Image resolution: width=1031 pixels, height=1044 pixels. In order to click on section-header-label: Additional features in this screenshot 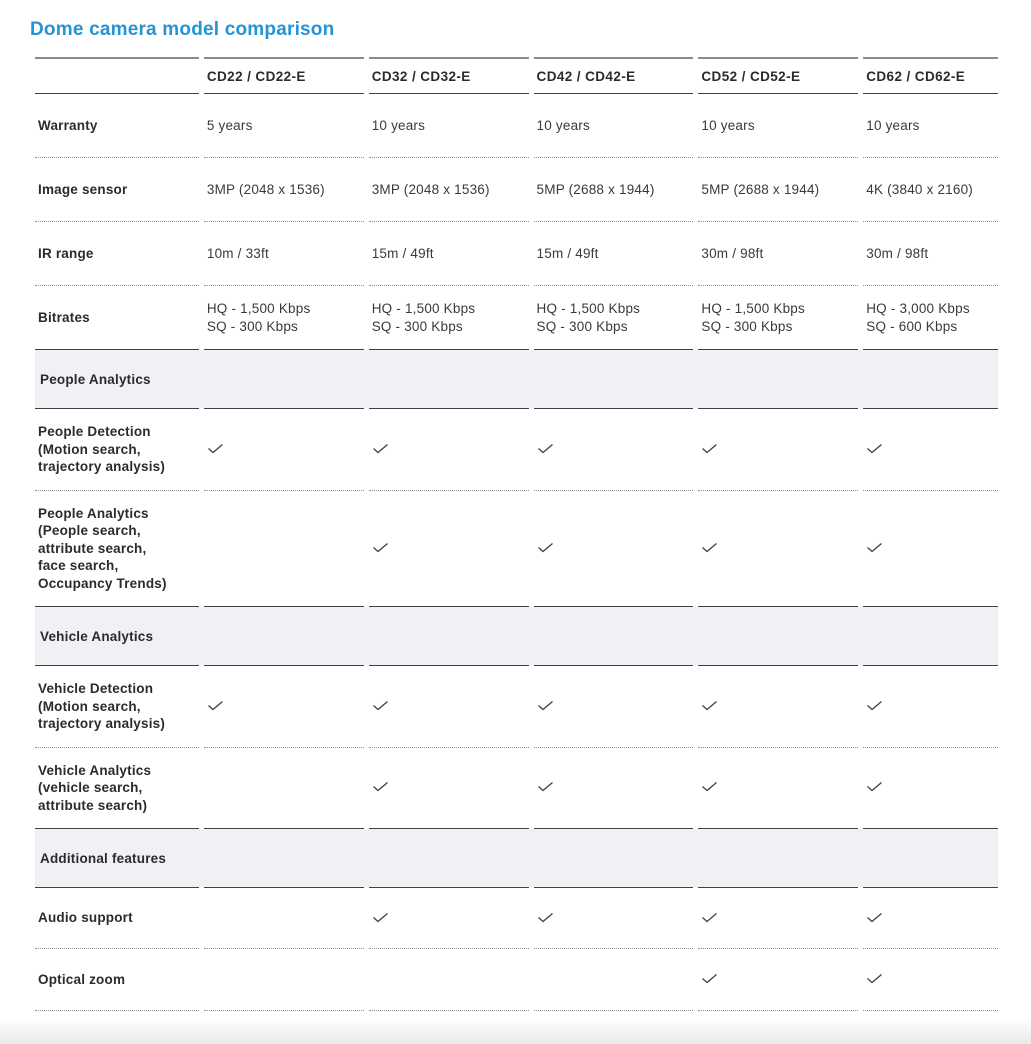, I will do `click(516, 858)`.